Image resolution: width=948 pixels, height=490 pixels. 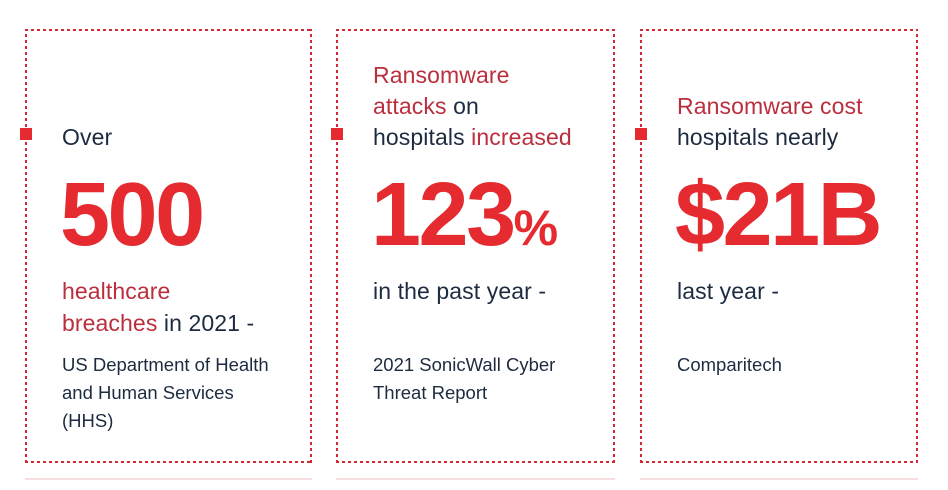 I want to click on source-line: (HHS), so click(x=88, y=420).